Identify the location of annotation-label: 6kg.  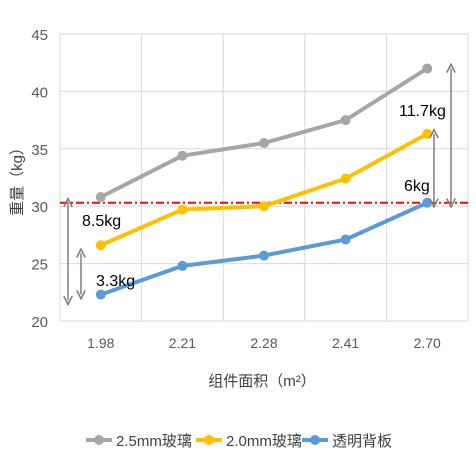
(417, 186).